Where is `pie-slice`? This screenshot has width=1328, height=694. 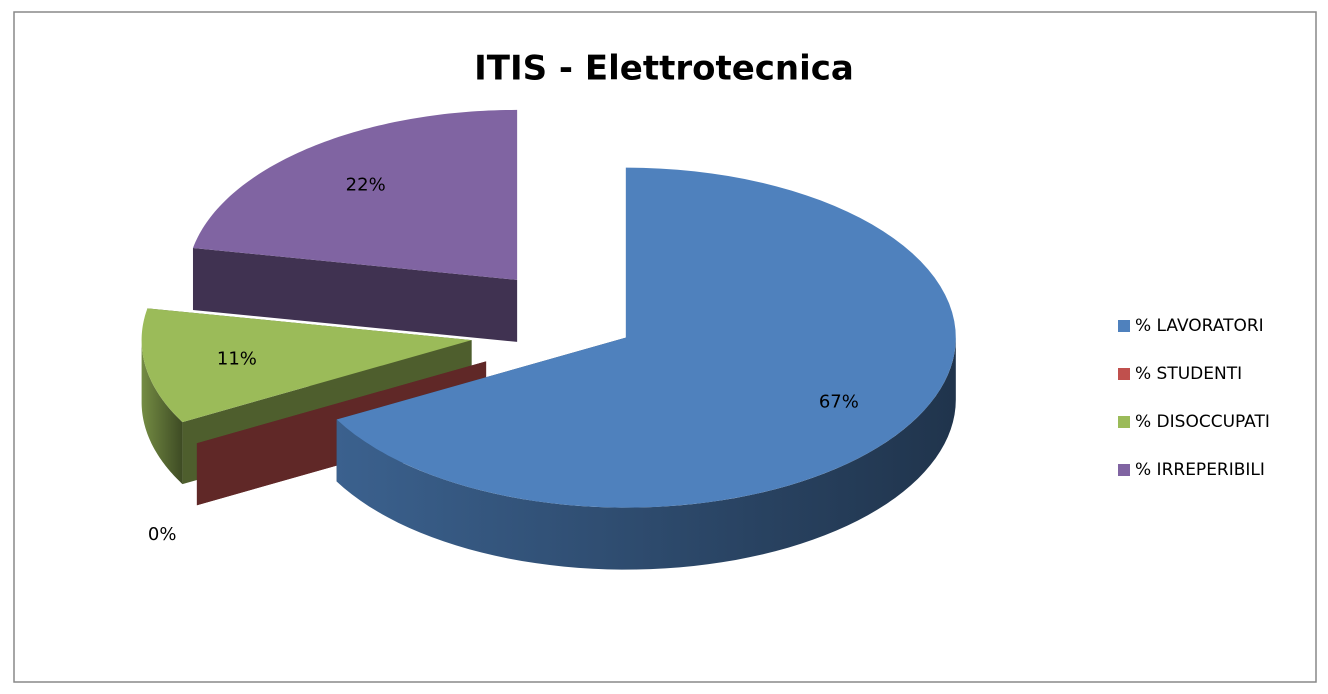
pie-slice is located at coordinates (355, 225).